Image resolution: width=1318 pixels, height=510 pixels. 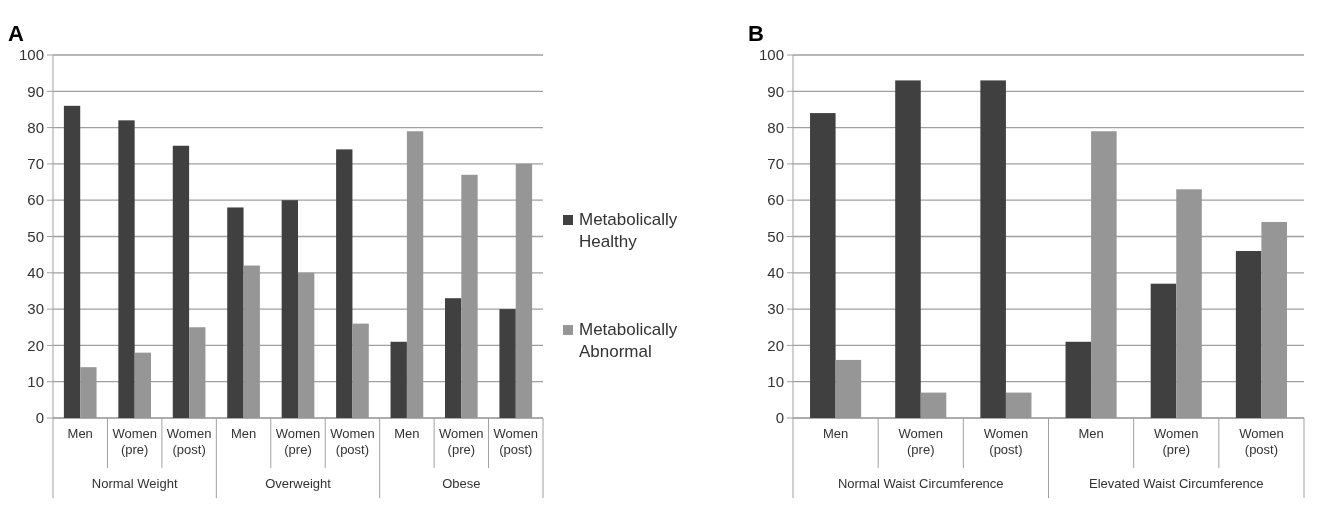 I want to click on legend-label: Metabolically Healthy, so click(x=628, y=230).